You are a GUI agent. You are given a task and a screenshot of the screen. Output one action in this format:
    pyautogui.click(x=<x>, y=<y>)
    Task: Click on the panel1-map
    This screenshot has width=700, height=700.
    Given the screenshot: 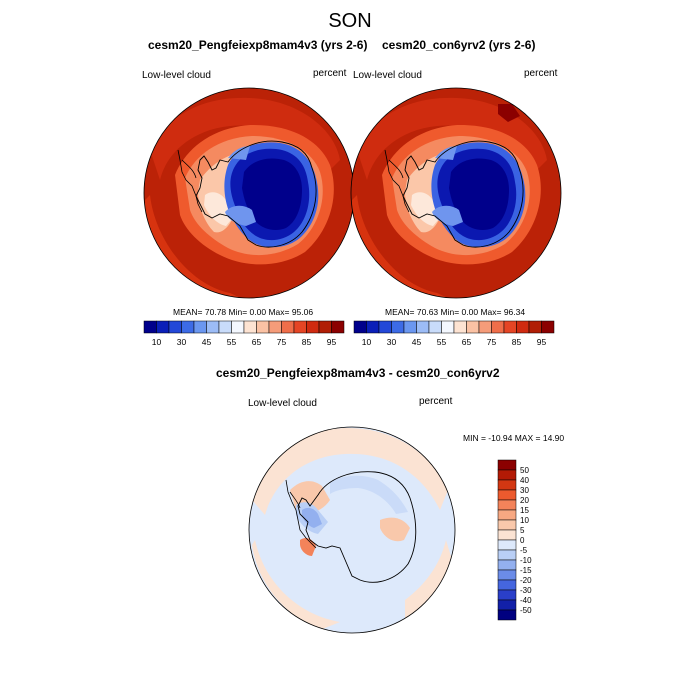 What is the action you would take?
    pyautogui.click(x=249, y=193)
    